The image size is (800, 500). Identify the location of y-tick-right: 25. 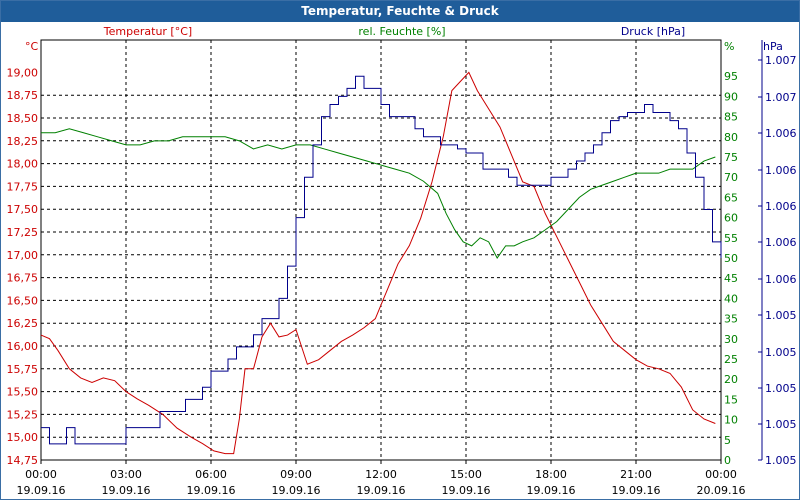
(731, 359).